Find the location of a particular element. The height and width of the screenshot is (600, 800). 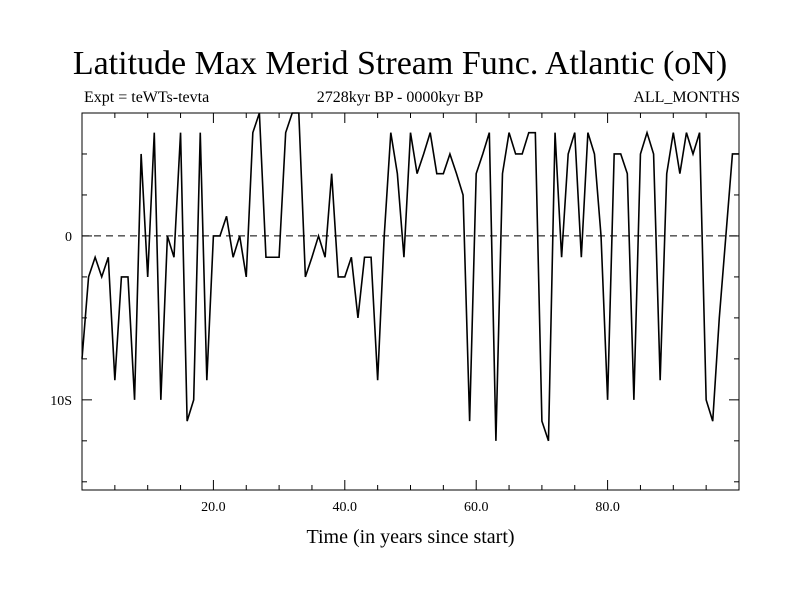

x-tick-label: 60.0 is located at coordinates (476, 507).